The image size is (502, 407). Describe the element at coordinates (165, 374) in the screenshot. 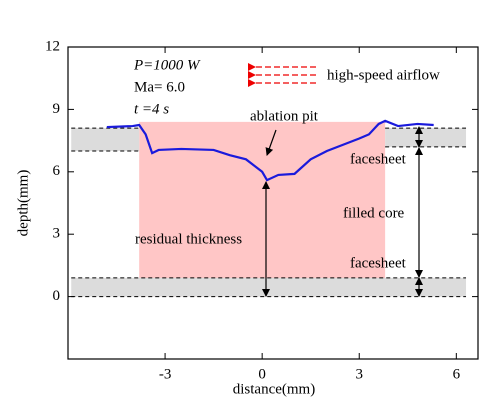

I see `x-tick-label: -3` at that location.